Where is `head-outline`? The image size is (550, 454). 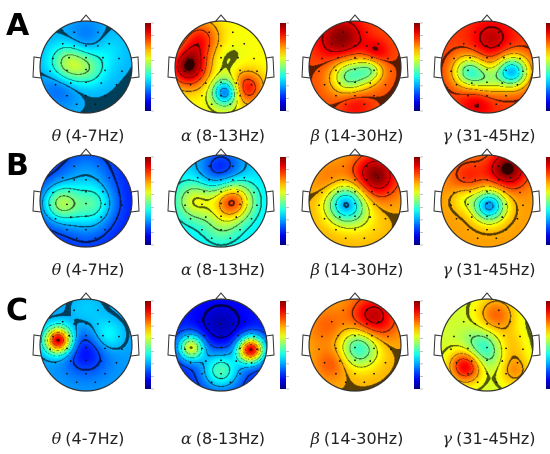
head-outline is located at coordinates (221, 67).